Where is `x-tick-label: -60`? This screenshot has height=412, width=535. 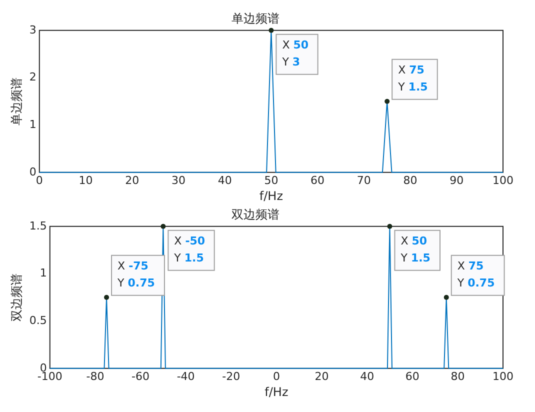 x-tick-label: -60 is located at coordinates (141, 376).